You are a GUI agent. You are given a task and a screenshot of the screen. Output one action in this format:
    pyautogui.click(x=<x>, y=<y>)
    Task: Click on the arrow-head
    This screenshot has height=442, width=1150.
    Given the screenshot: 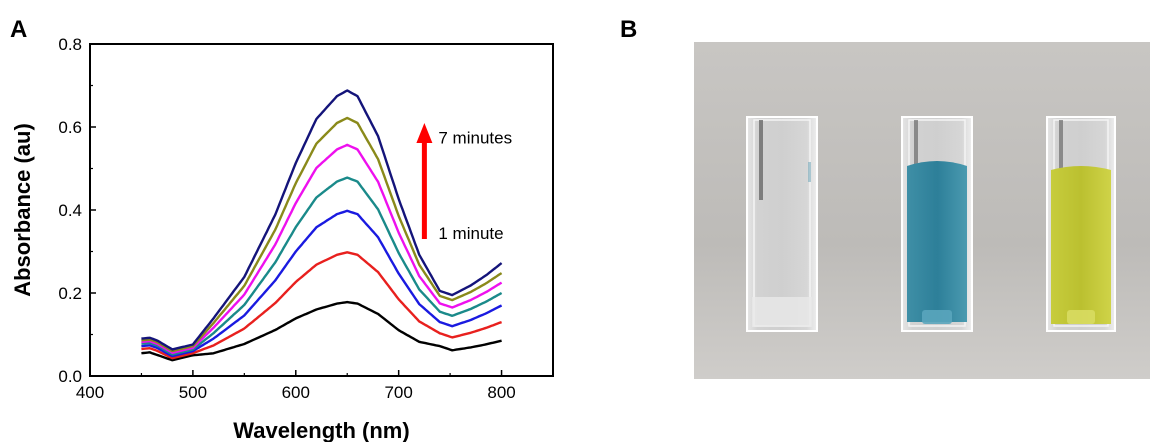 What is the action you would take?
    pyautogui.click(x=424, y=133)
    